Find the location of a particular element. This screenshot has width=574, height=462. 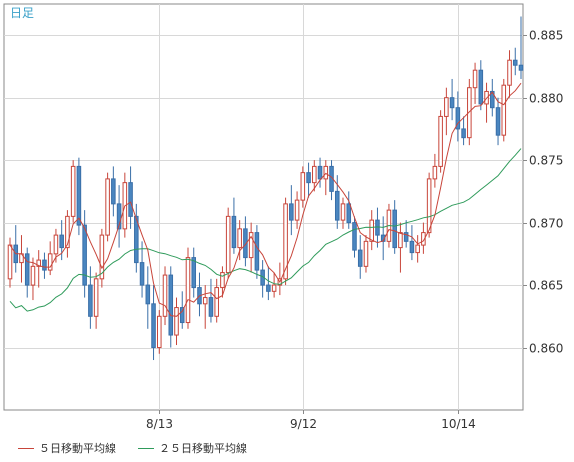

timeframe-label: 日足 is located at coordinates (22, 13).